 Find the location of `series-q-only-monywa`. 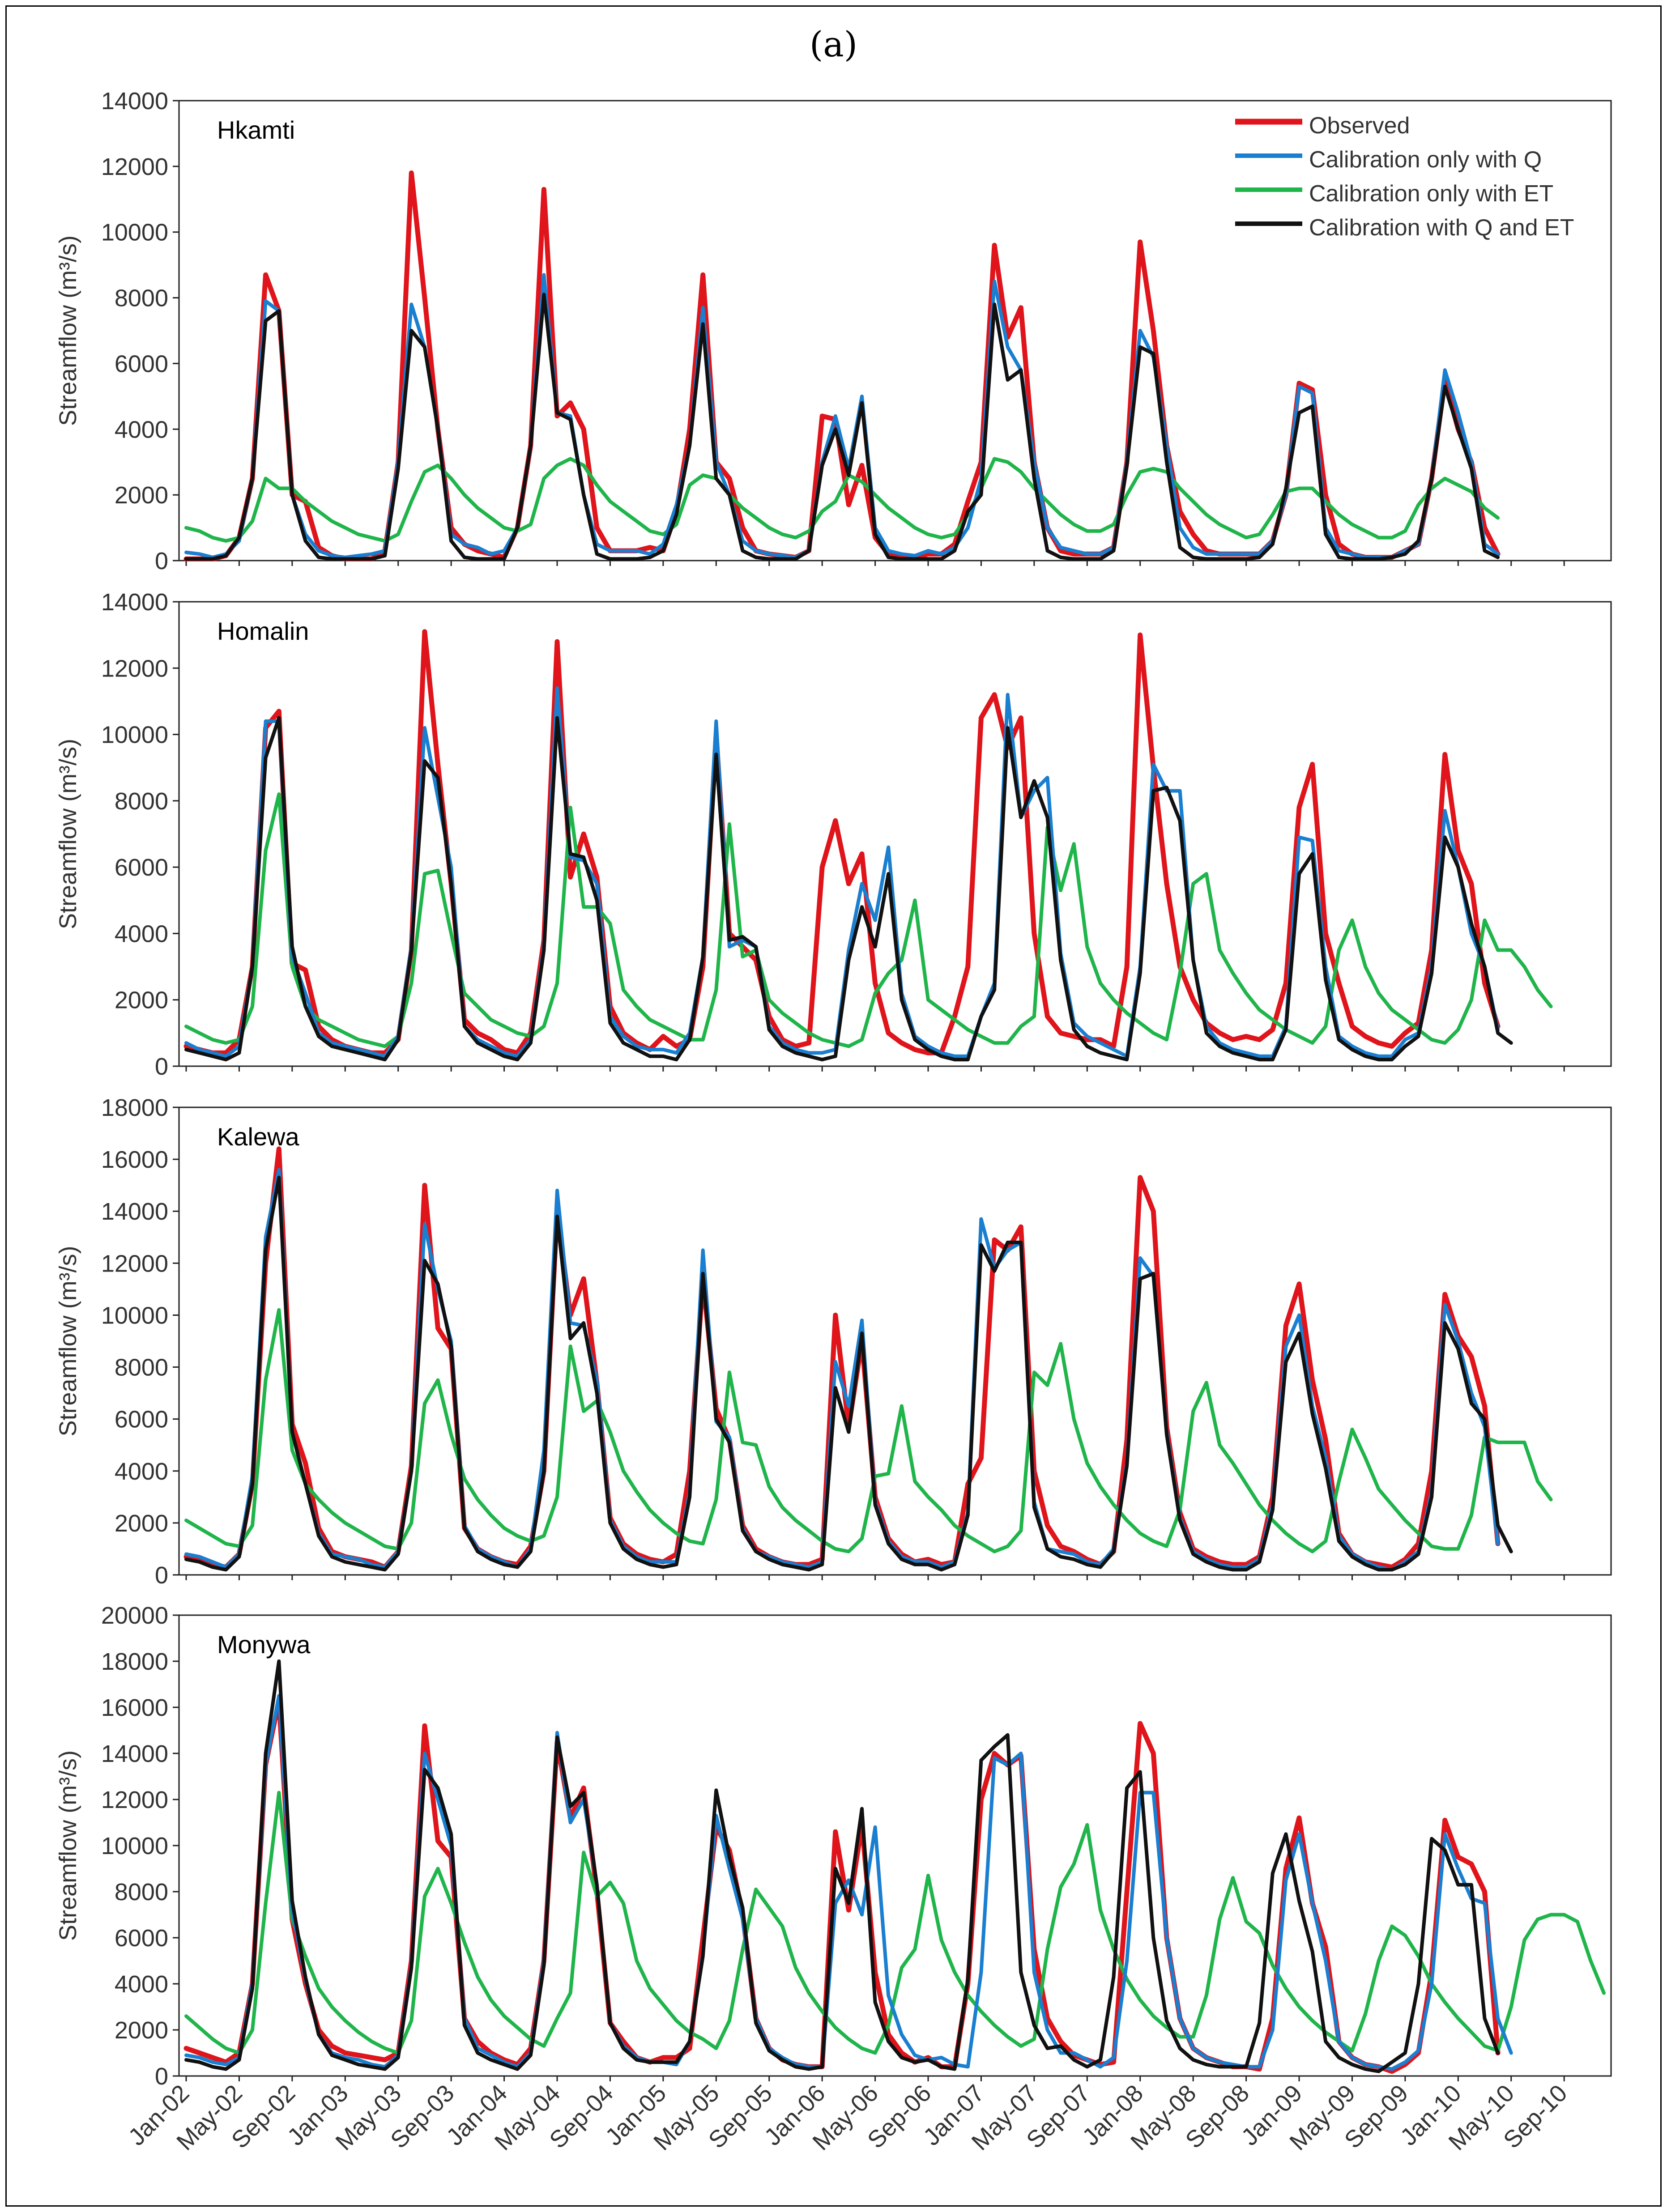

series-q-only-monywa is located at coordinates (848, 1882).